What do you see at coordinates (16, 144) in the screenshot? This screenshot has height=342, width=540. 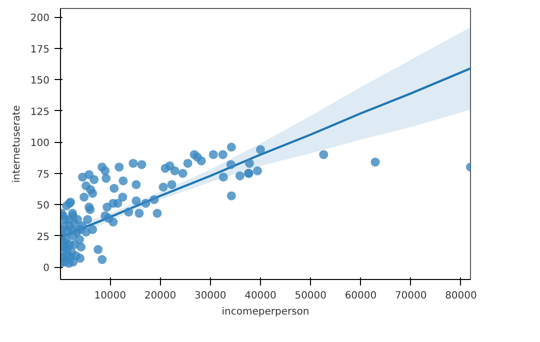 I see `y-axis-title: internetuserate` at bounding box center [16, 144].